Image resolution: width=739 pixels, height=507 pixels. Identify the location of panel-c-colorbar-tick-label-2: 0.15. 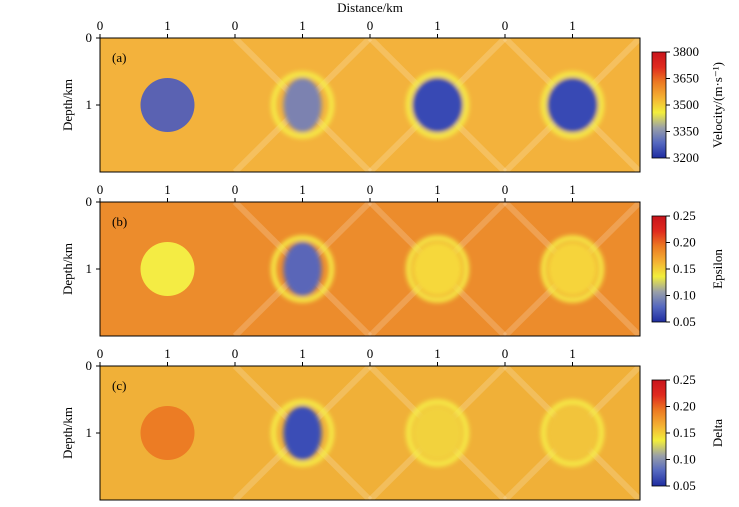
(684, 432).